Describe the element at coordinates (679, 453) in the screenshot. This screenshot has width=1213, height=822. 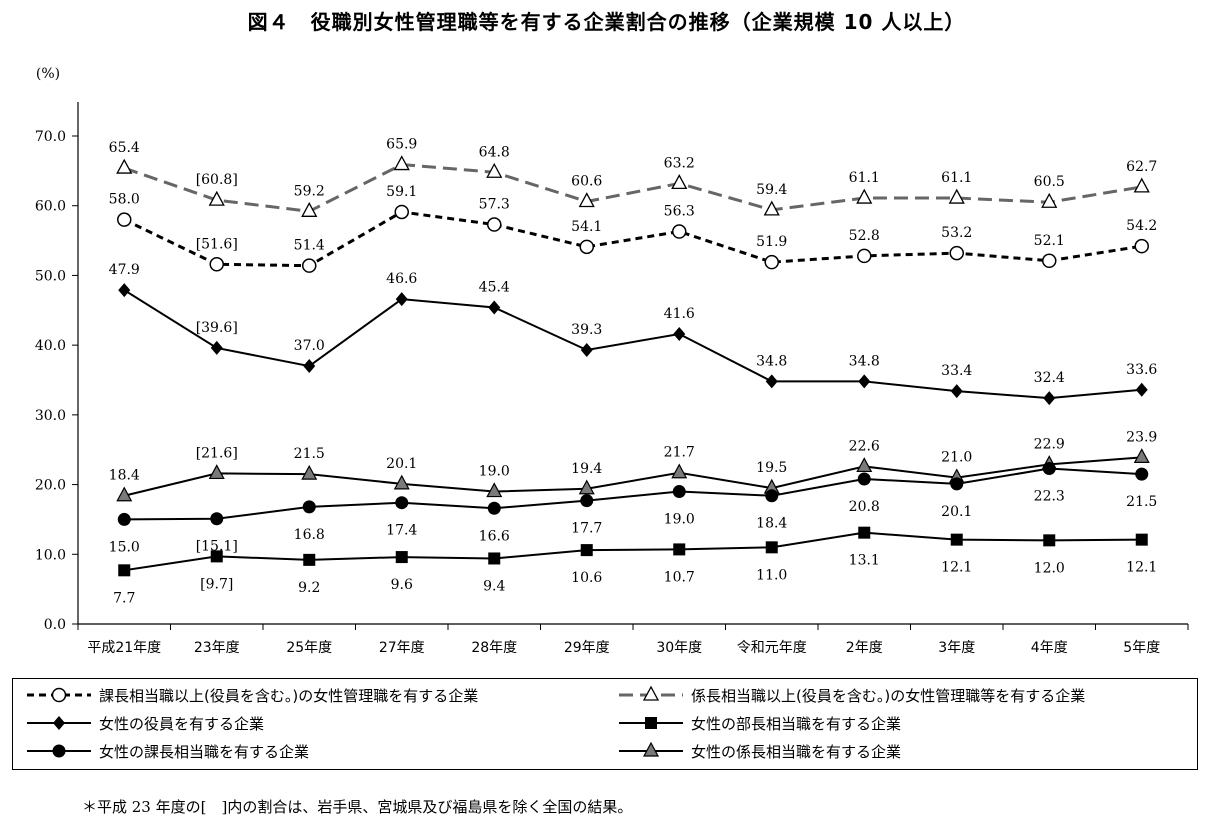
I see `data-label: 21.7` at that location.